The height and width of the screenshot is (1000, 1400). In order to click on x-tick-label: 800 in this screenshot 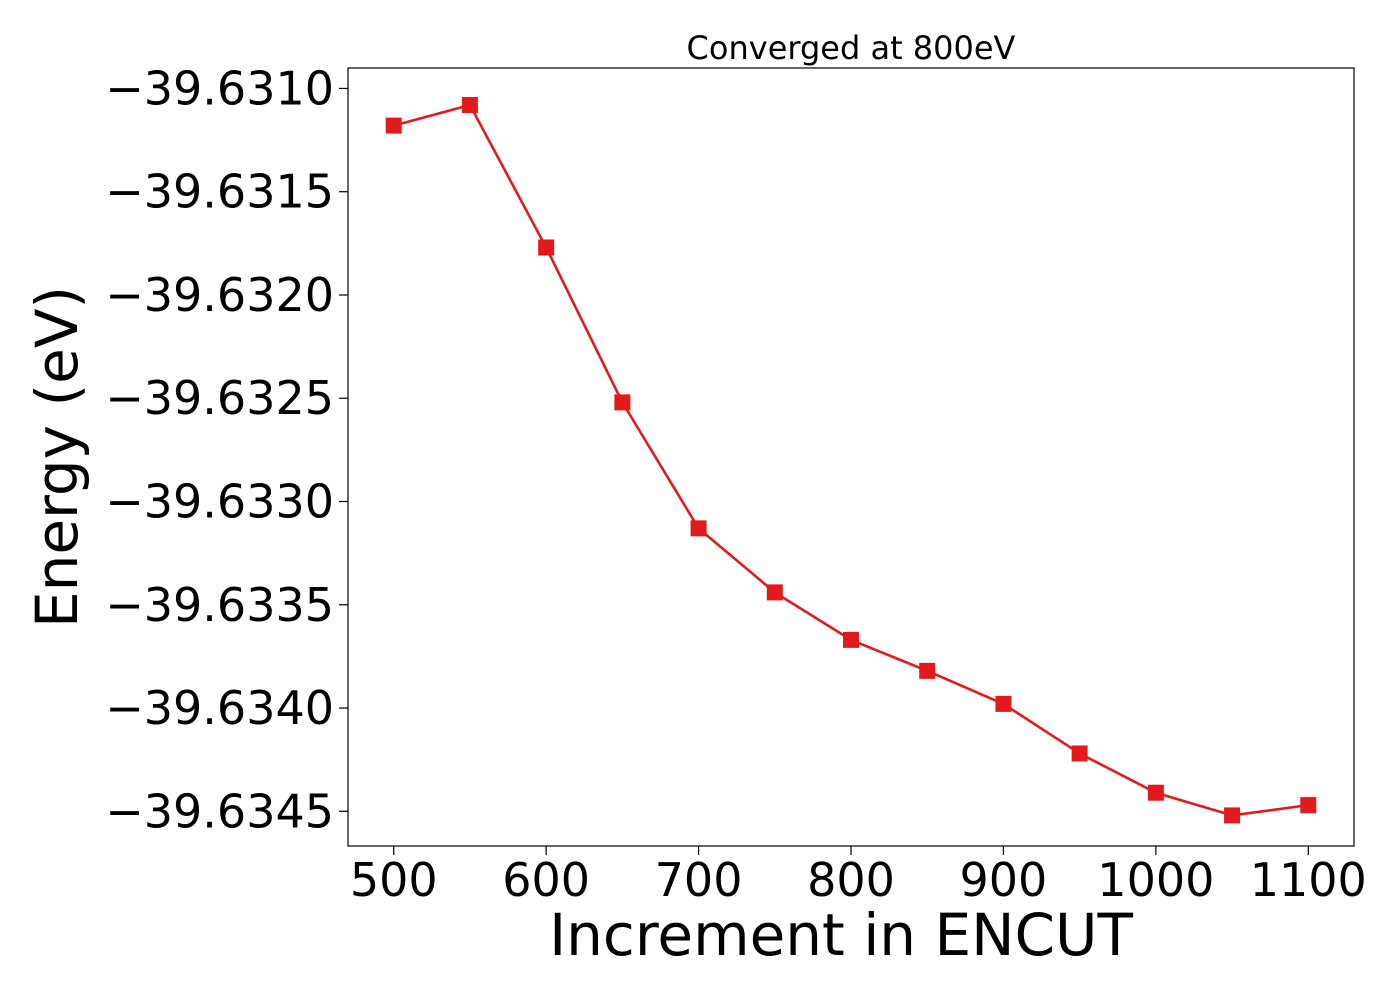, I will do `click(851, 880)`.